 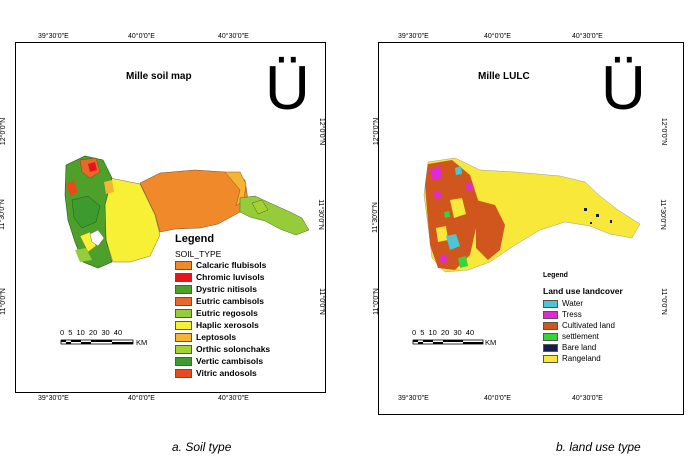 What do you see at coordinates (413, 398) in the screenshot?
I see `lulc-bottom-tick-1: 39°30'0"E` at bounding box center [413, 398].